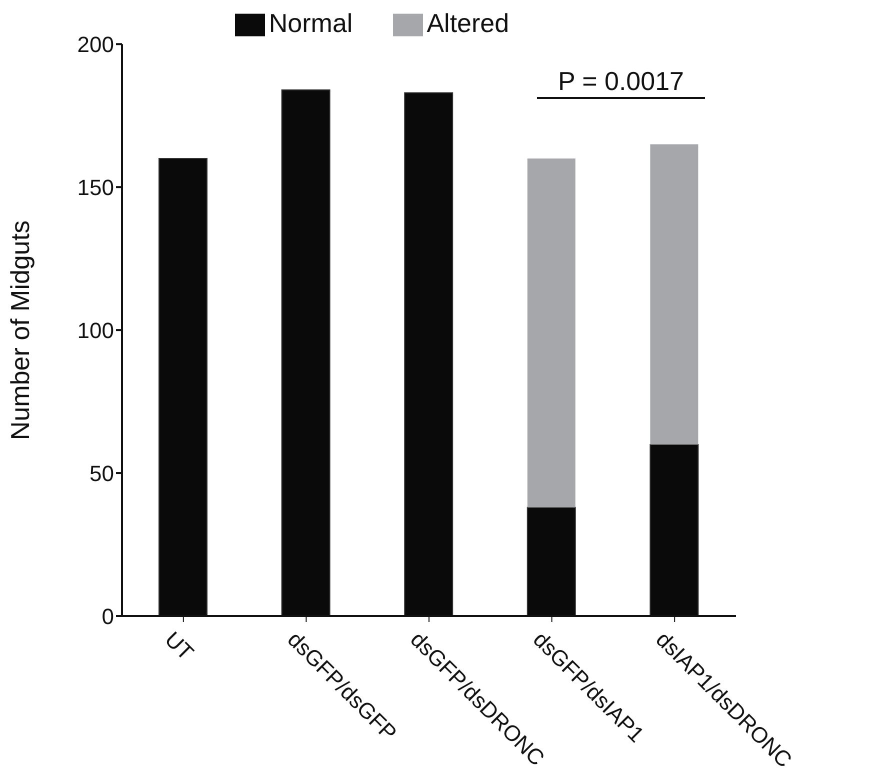 Image resolution: width=873 pixels, height=778 pixels. What do you see at coordinates (95, 330) in the screenshot?
I see `y-tick-label: 100` at bounding box center [95, 330].